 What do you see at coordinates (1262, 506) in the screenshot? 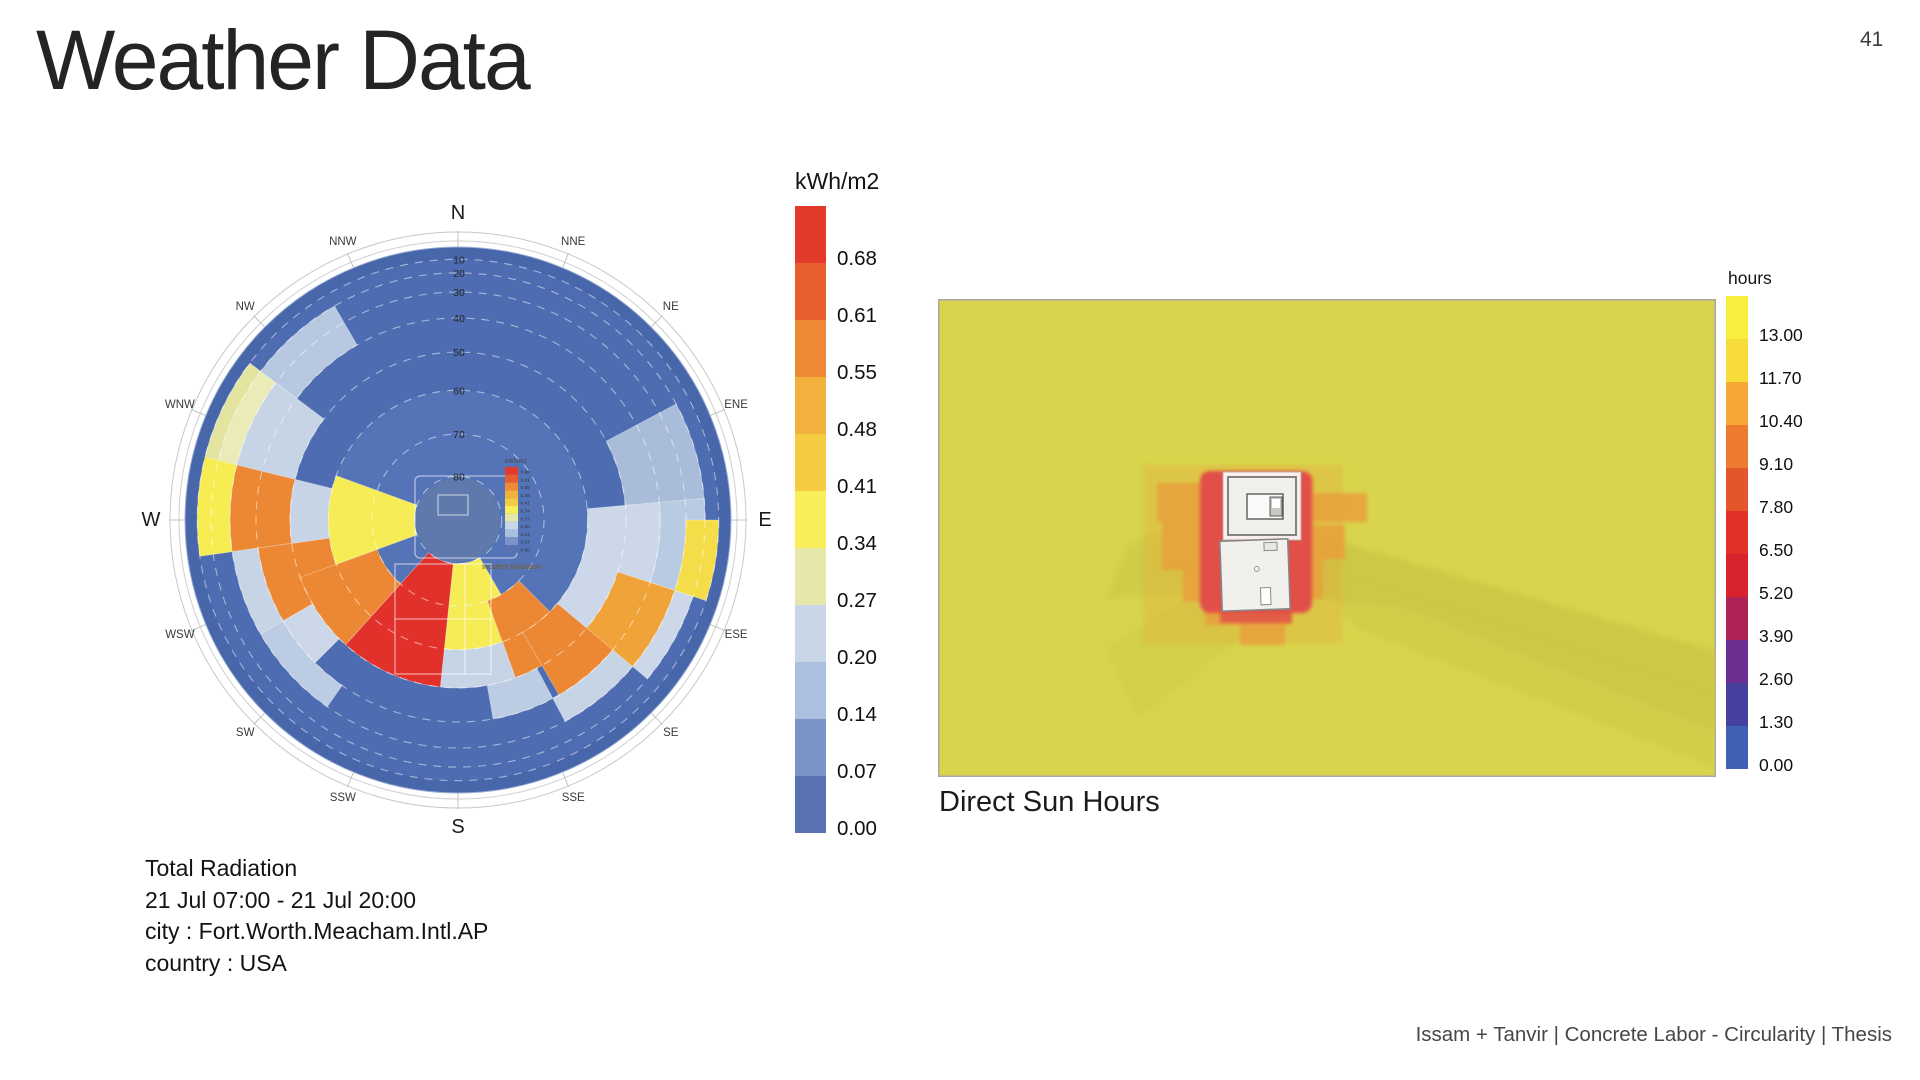
I see `building-upper` at bounding box center [1262, 506].